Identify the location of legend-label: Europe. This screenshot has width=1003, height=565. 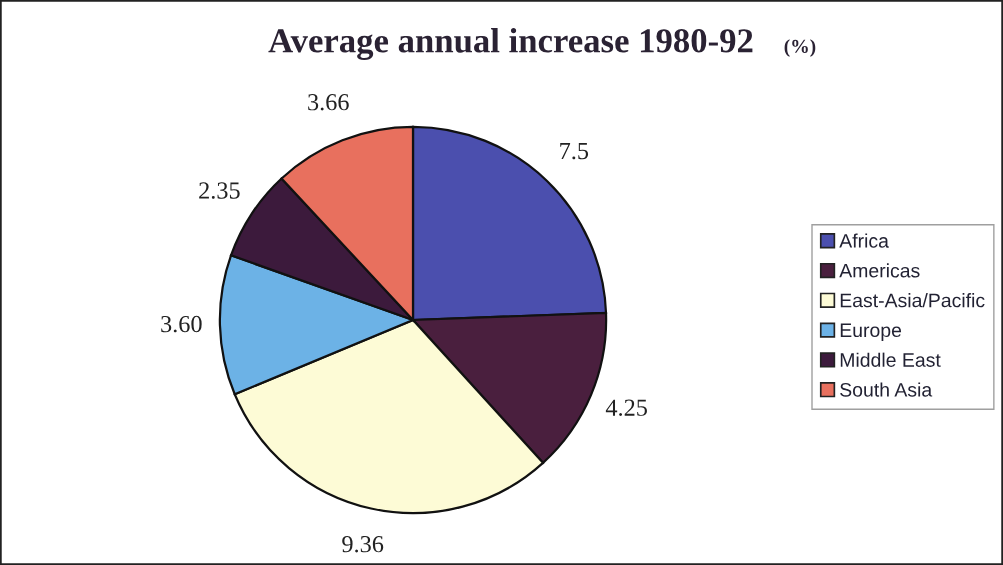
(871, 332).